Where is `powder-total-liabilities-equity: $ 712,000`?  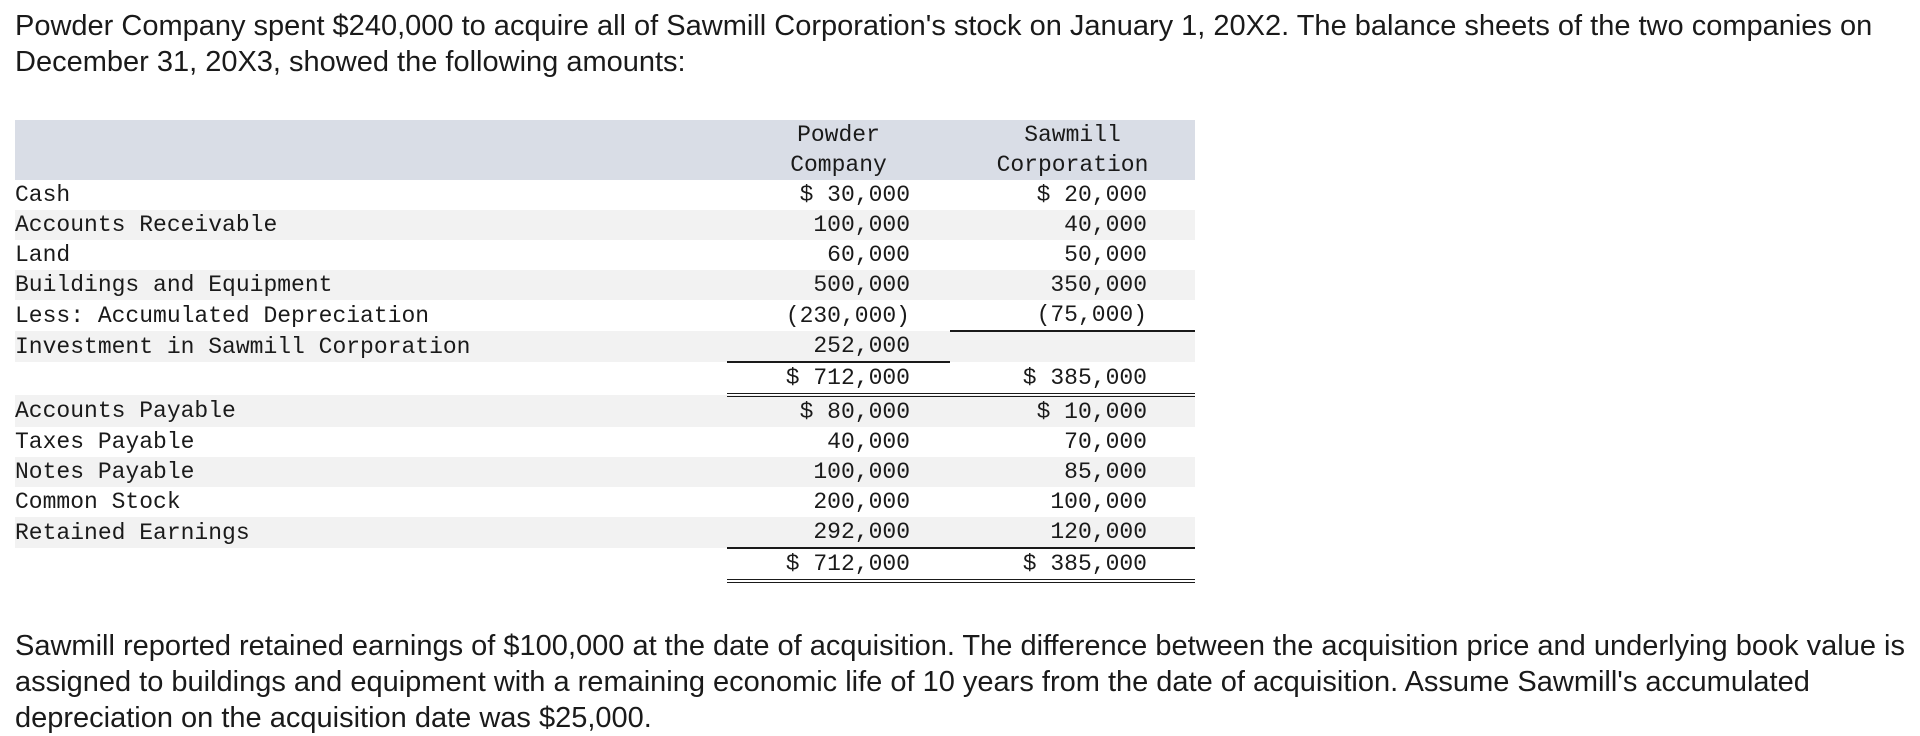 powder-total-liabilities-equity: $ 712,000 is located at coordinates (838, 565).